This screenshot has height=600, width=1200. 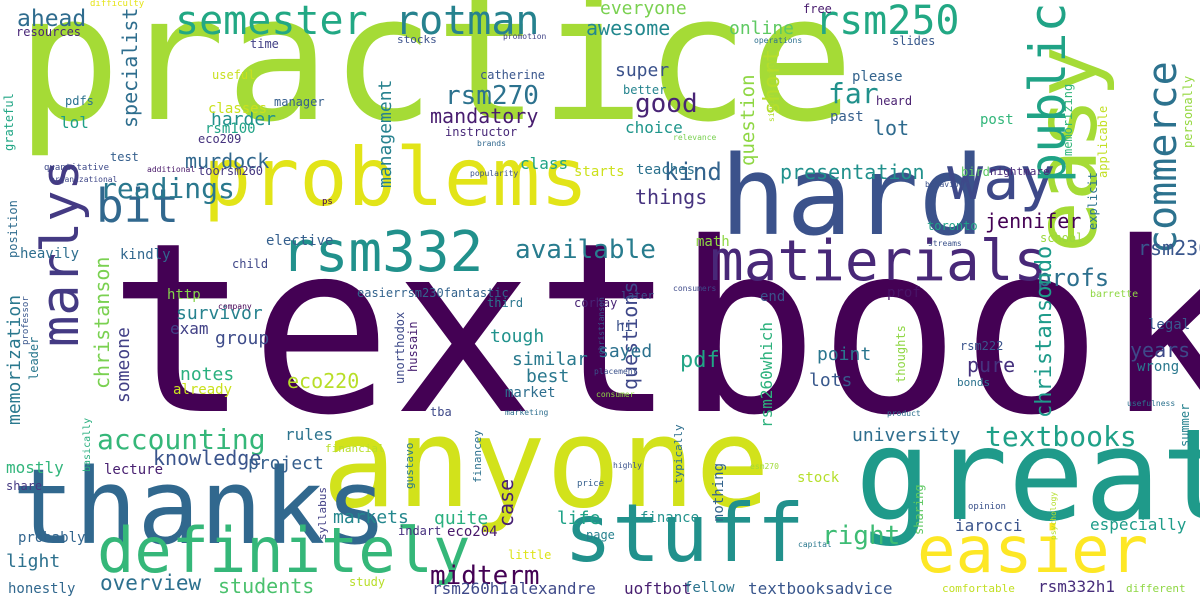 I want to click on cloud-word: rsm270, so click(x=492, y=96).